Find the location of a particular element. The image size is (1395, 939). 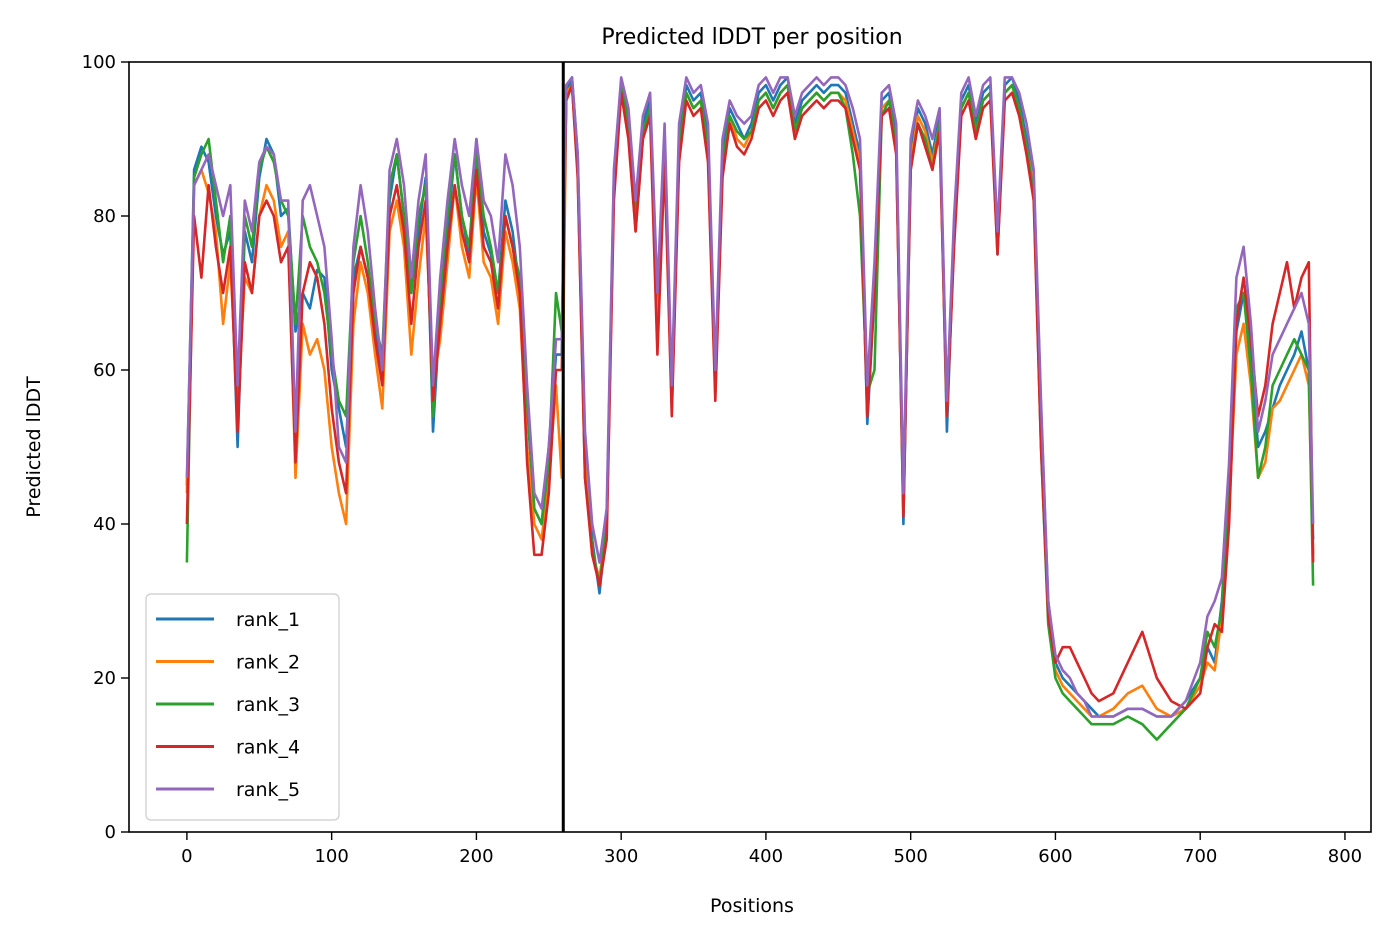

x-axis-label: Positions is located at coordinates (752, 906).